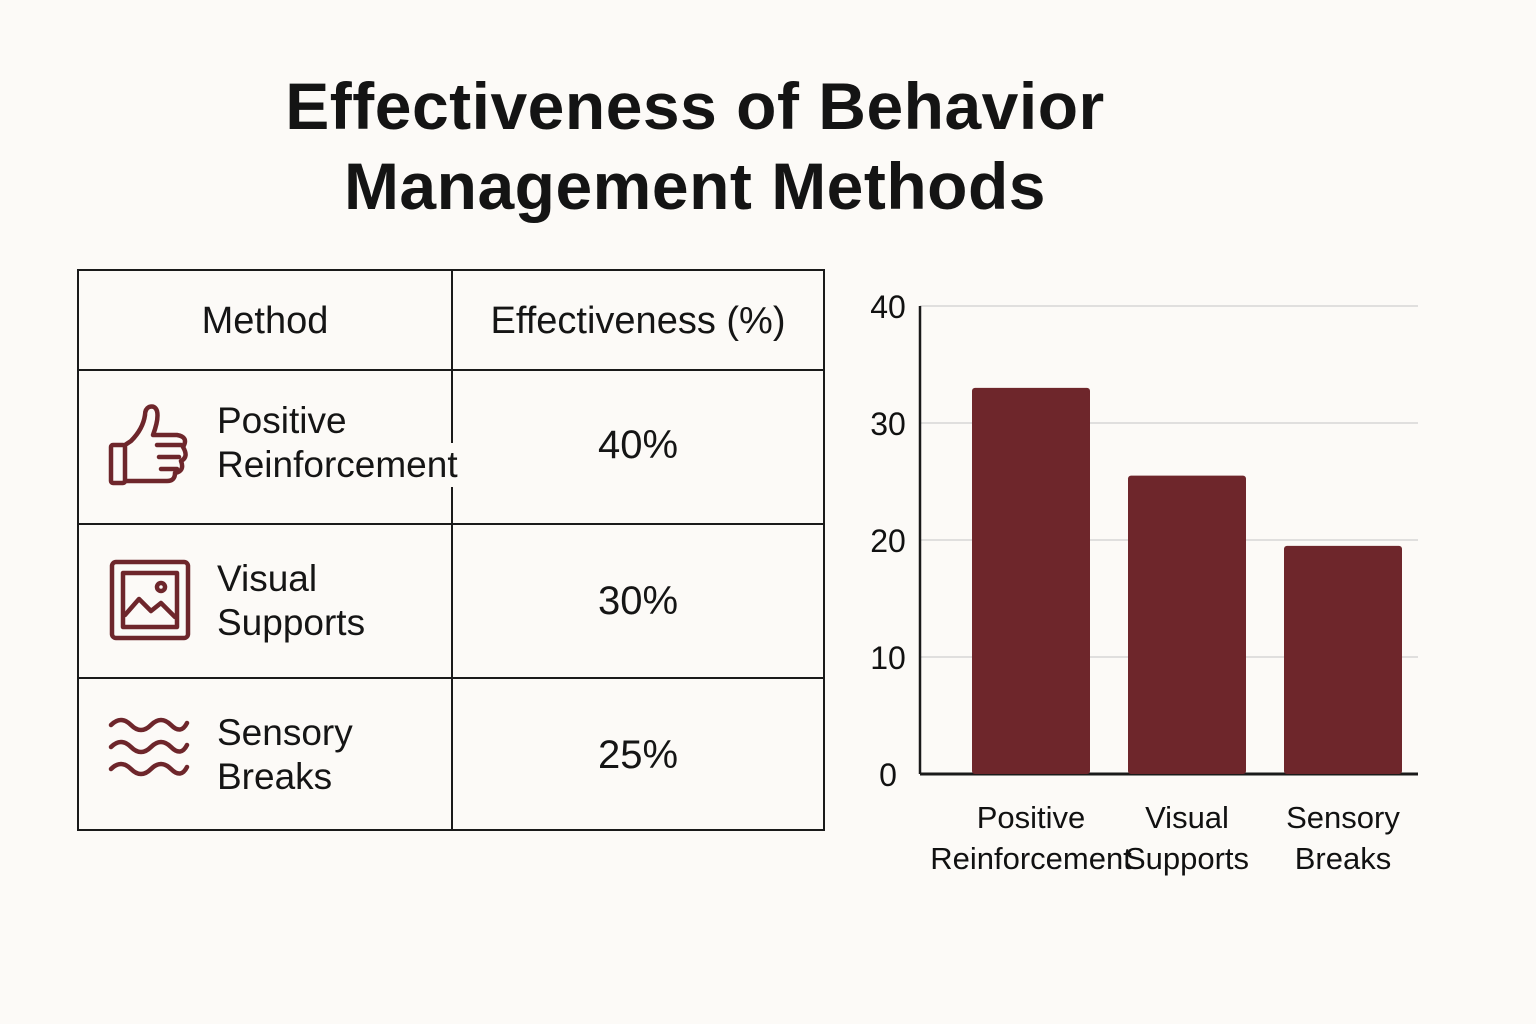  I want to click on y-tick-label: 30, so click(888, 424).